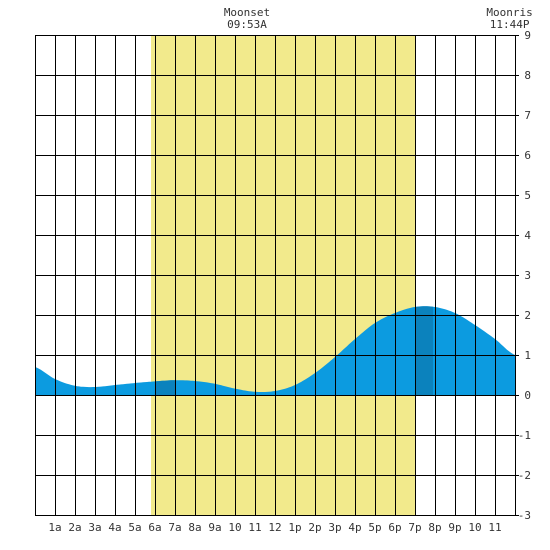 Image resolution: width=550 pixels, height=550 pixels. What do you see at coordinates (194, 527) in the screenshot?
I see `x-tick-label: 8a` at bounding box center [194, 527].